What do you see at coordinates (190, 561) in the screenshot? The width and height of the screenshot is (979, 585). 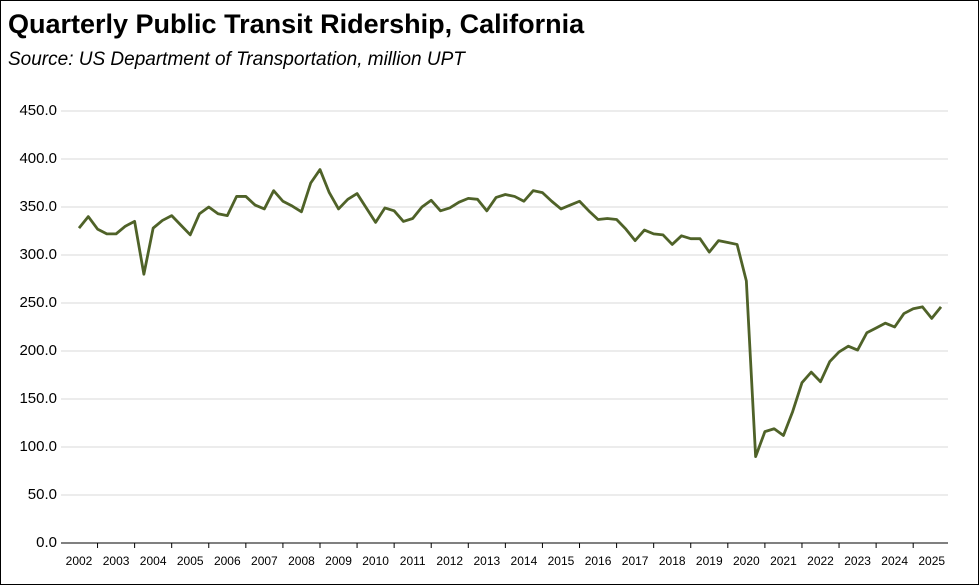 I see `x-tick-label: 2005` at bounding box center [190, 561].